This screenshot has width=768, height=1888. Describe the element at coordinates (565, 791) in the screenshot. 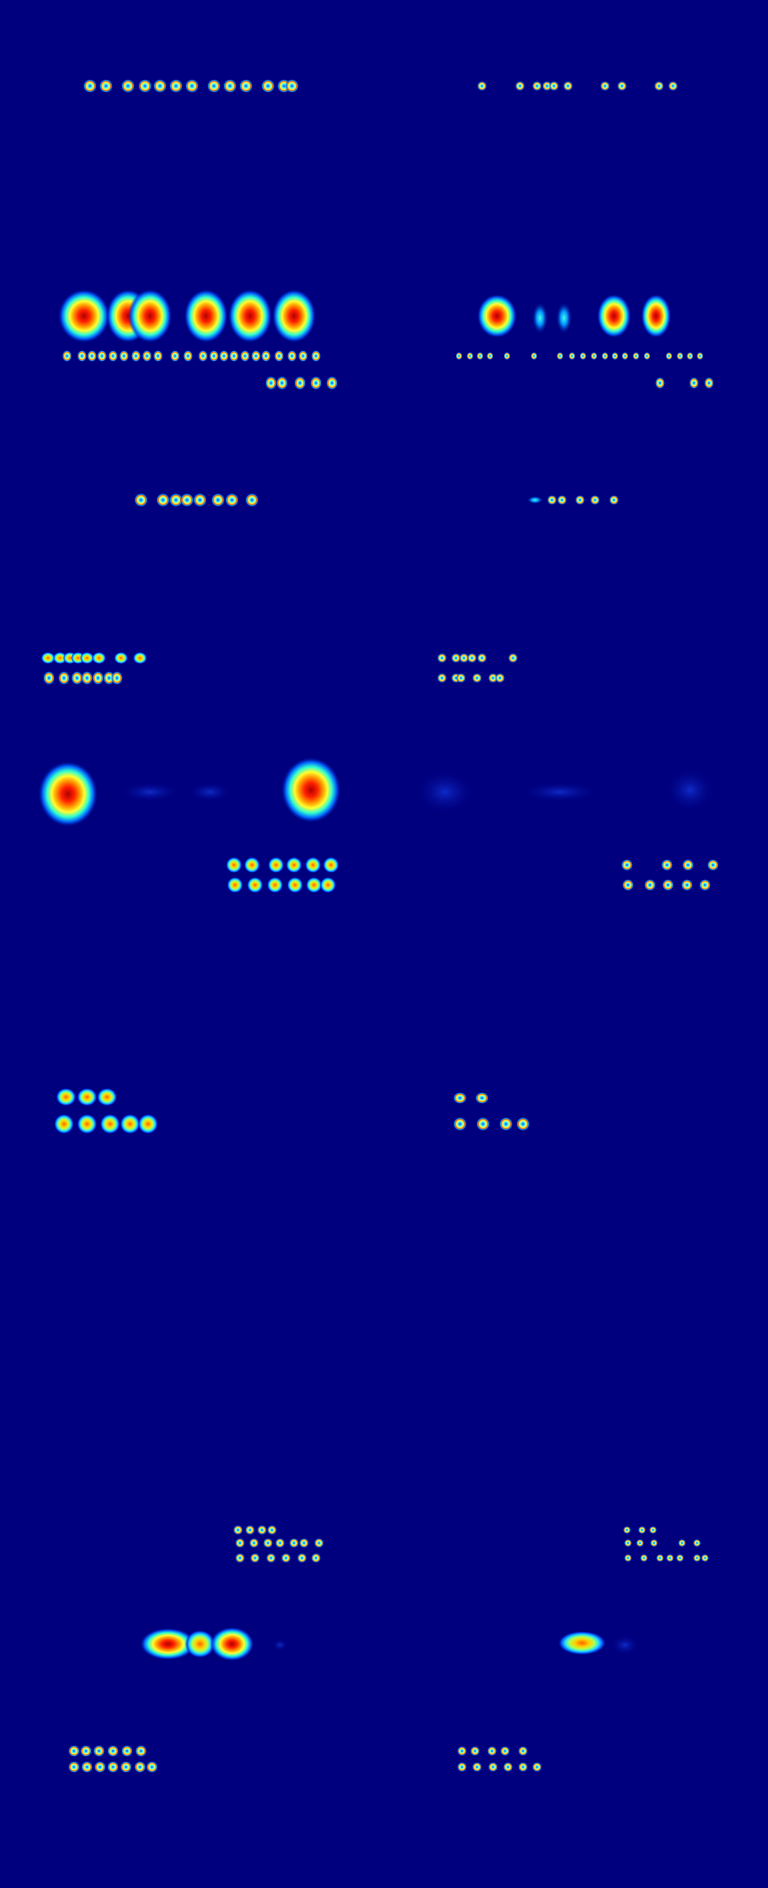

I see `row-5-right-panel` at that location.